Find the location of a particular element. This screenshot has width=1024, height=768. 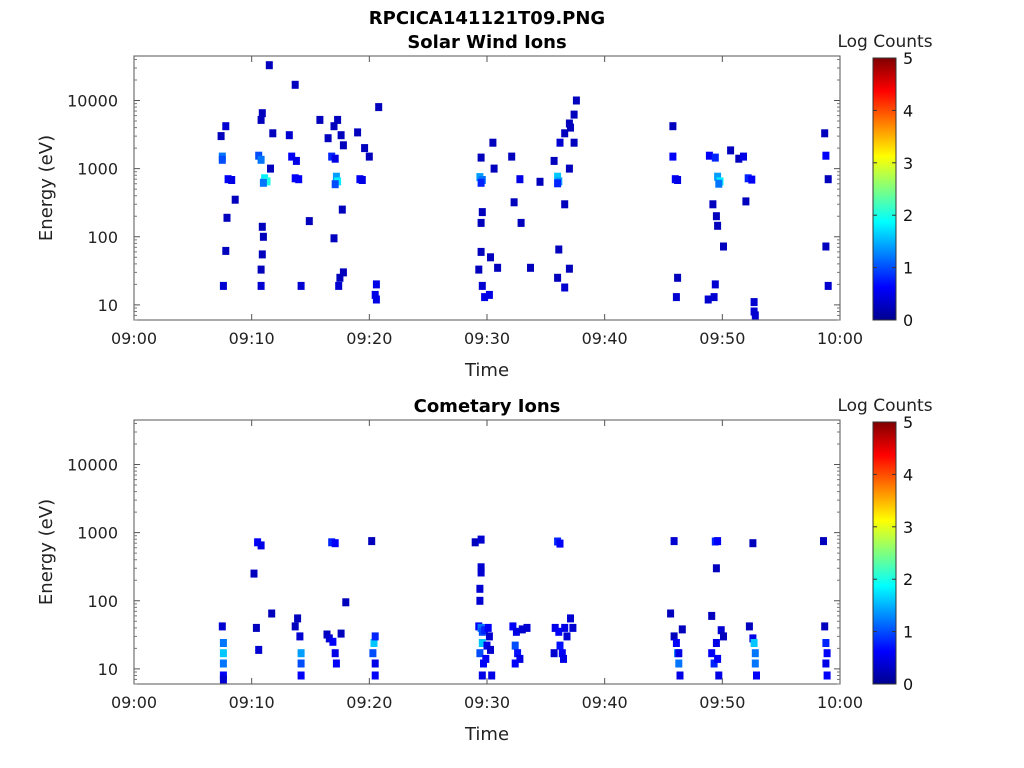

y-tick-label: 10000 is located at coordinates (92, 465).